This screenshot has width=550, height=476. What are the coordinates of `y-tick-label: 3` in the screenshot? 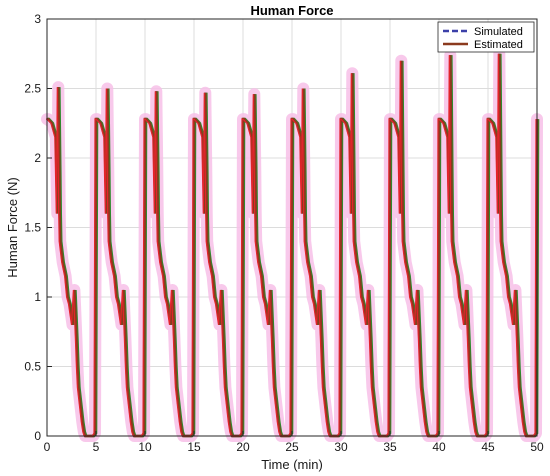 It's located at (37, 19).